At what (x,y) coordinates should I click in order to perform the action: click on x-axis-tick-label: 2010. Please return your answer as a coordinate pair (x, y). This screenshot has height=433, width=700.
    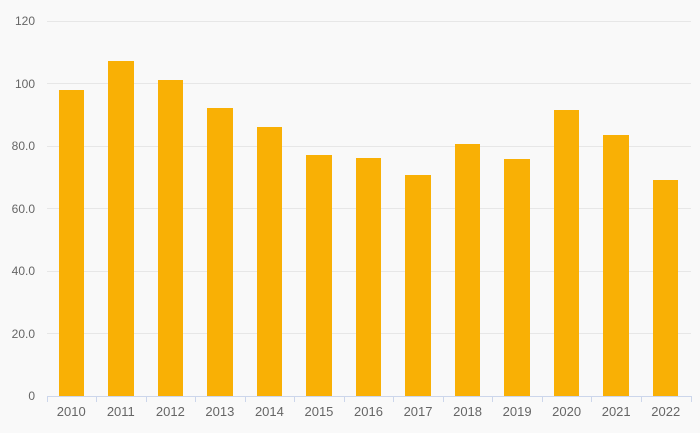
    Looking at the image, I should click on (71, 411).